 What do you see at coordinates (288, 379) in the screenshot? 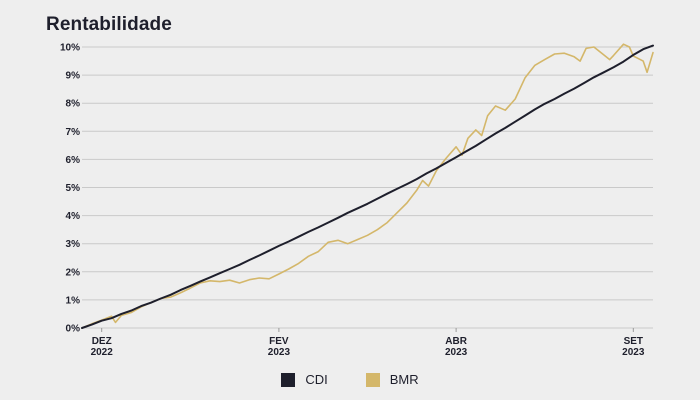
I see `legend-swatch-cdi` at bounding box center [288, 379].